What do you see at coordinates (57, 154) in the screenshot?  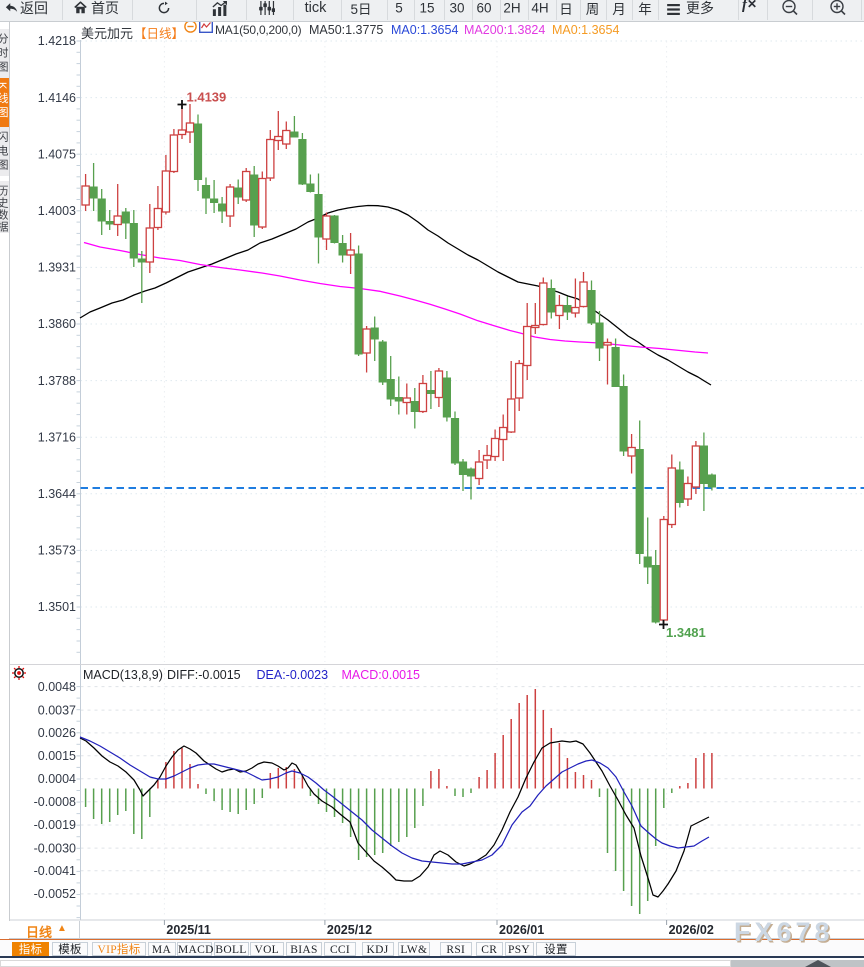 I see `svg-text: 1.4075` at bounding box center [57, 154].